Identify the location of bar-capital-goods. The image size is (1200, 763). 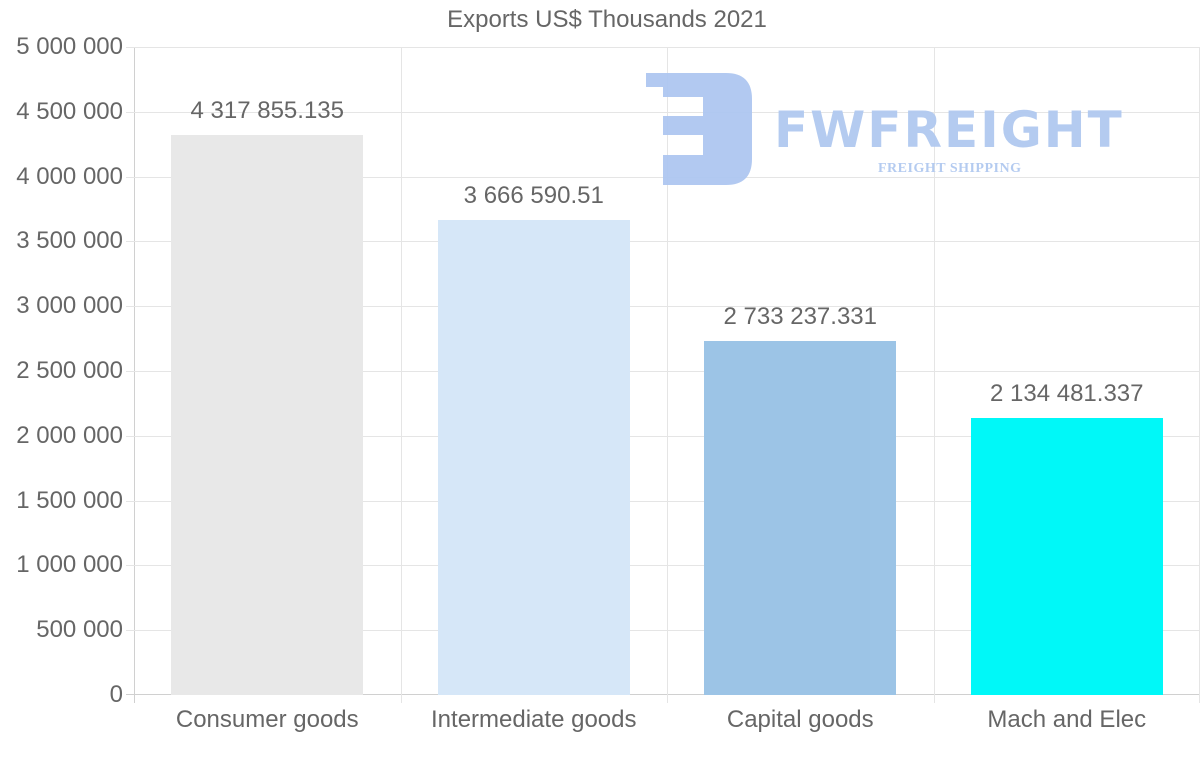
(800, 517).